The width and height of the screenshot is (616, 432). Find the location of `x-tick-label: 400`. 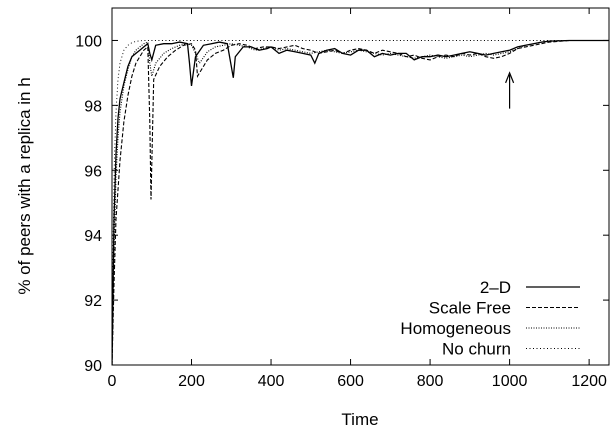

x-tick-label: 400 is located at coordinates (271, 381).